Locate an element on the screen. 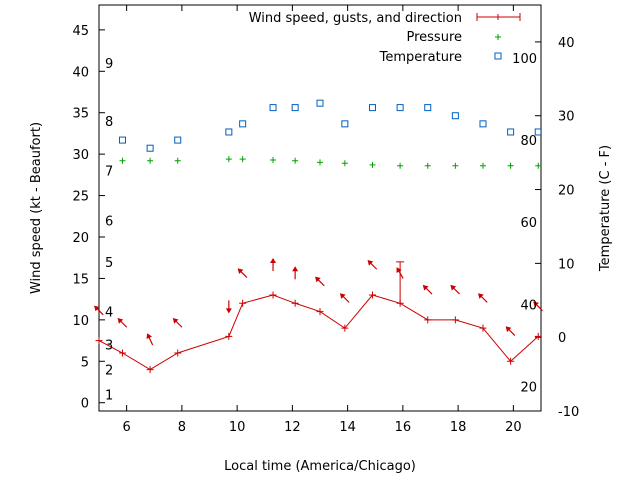 The width and height of the screenshot is (640, 480). y-left-tick-label: 0 is located at coordinates (85, 404).